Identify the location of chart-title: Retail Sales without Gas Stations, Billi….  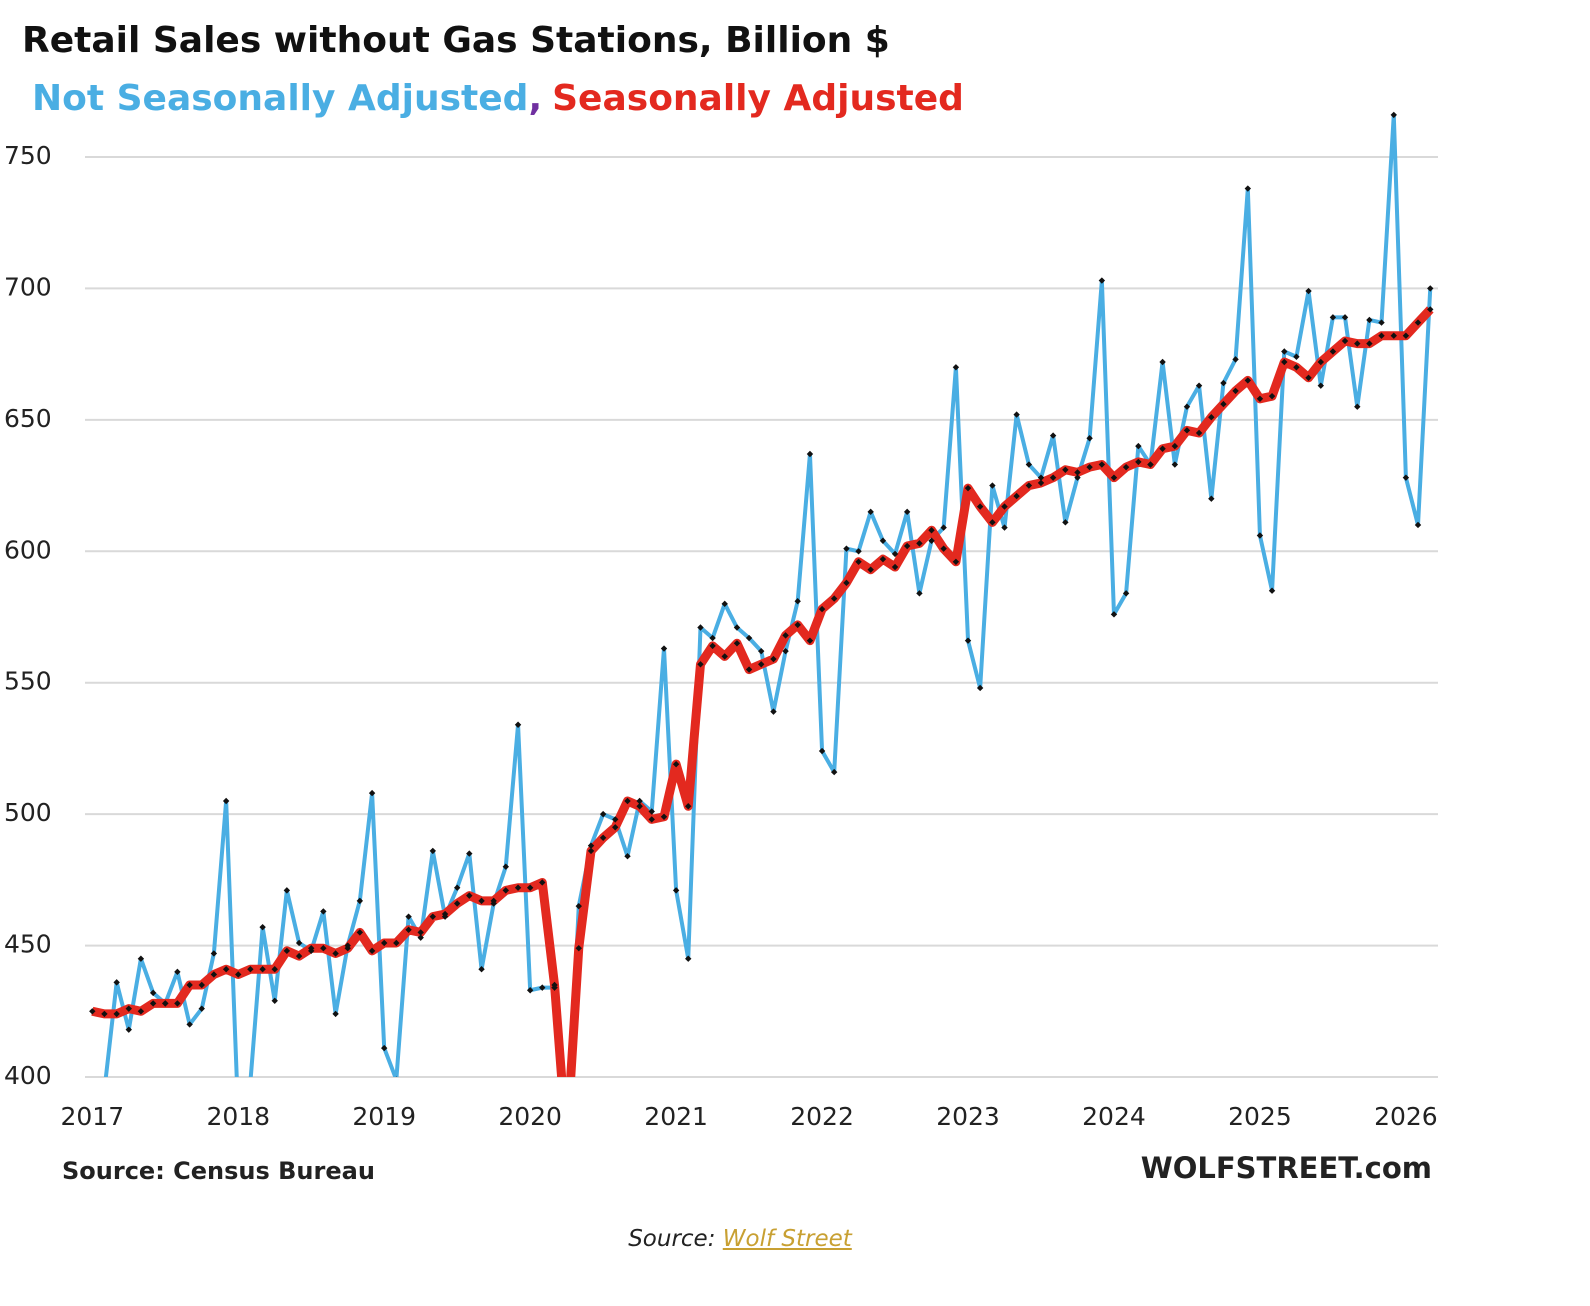
(456, 40).